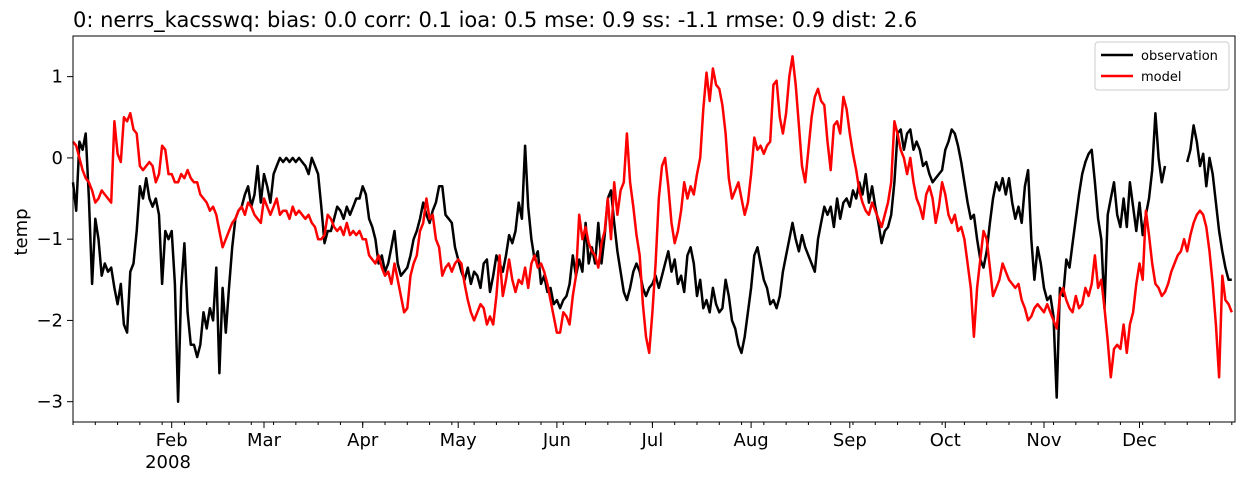 The height and width of the screenshot is (482, 1245). What do you see at coordinates (49, 320) in the screenshot?
I see `y-tick-label: −2` at bounding box center [49, 320].